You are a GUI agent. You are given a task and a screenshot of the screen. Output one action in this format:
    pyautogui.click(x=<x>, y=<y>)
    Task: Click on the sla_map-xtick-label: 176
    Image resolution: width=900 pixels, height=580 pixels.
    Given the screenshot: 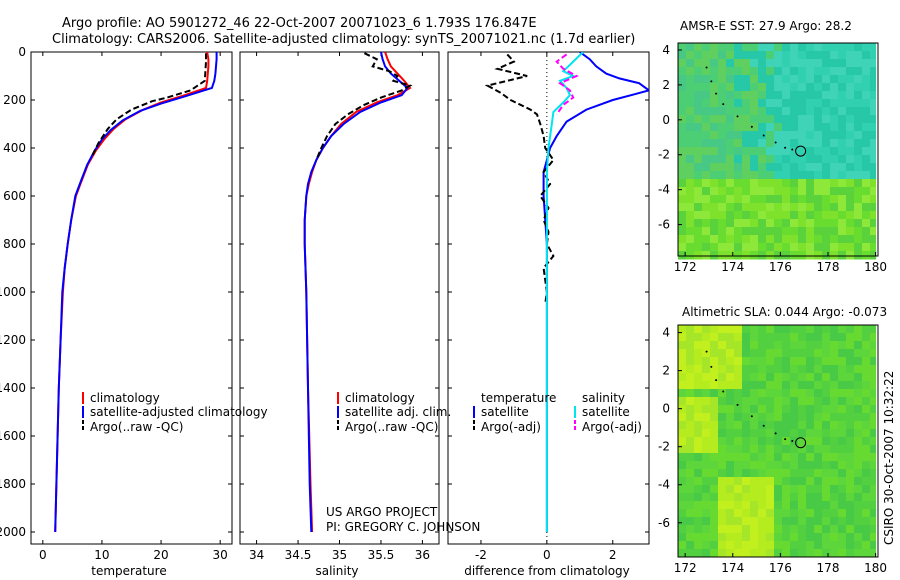 What is the action you would take?
    pyautogui.click(x=780, y=568)
    